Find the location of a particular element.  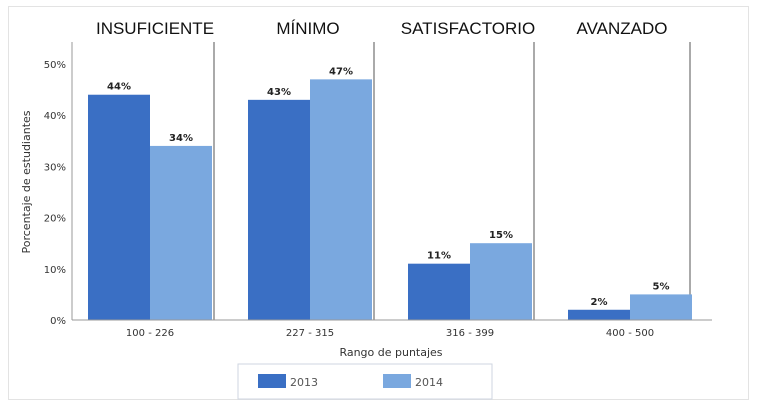

data-label: 44% is located at coordinates (119, 87).